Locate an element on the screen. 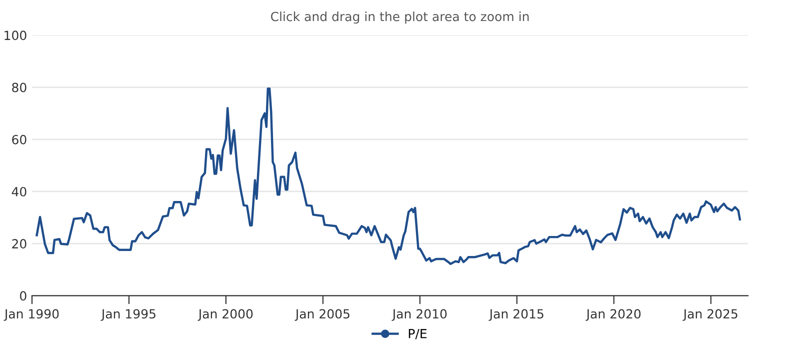 The image size is (800, 352). y-tick-label: 0 is located at coordinates (23, 296).